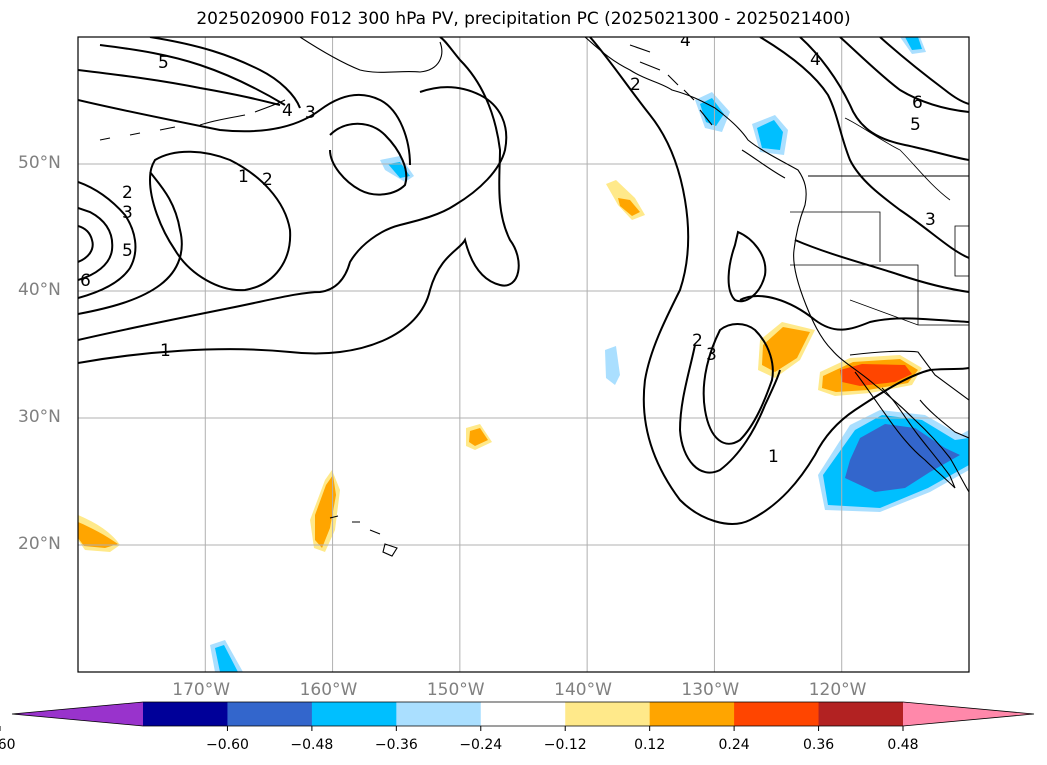 The image size is (1047, 765). What do you see at coordinates (312, 745) in the screenshot?
I see `colorbar-tick-label: −0.48` at bounding box center [312, 745].